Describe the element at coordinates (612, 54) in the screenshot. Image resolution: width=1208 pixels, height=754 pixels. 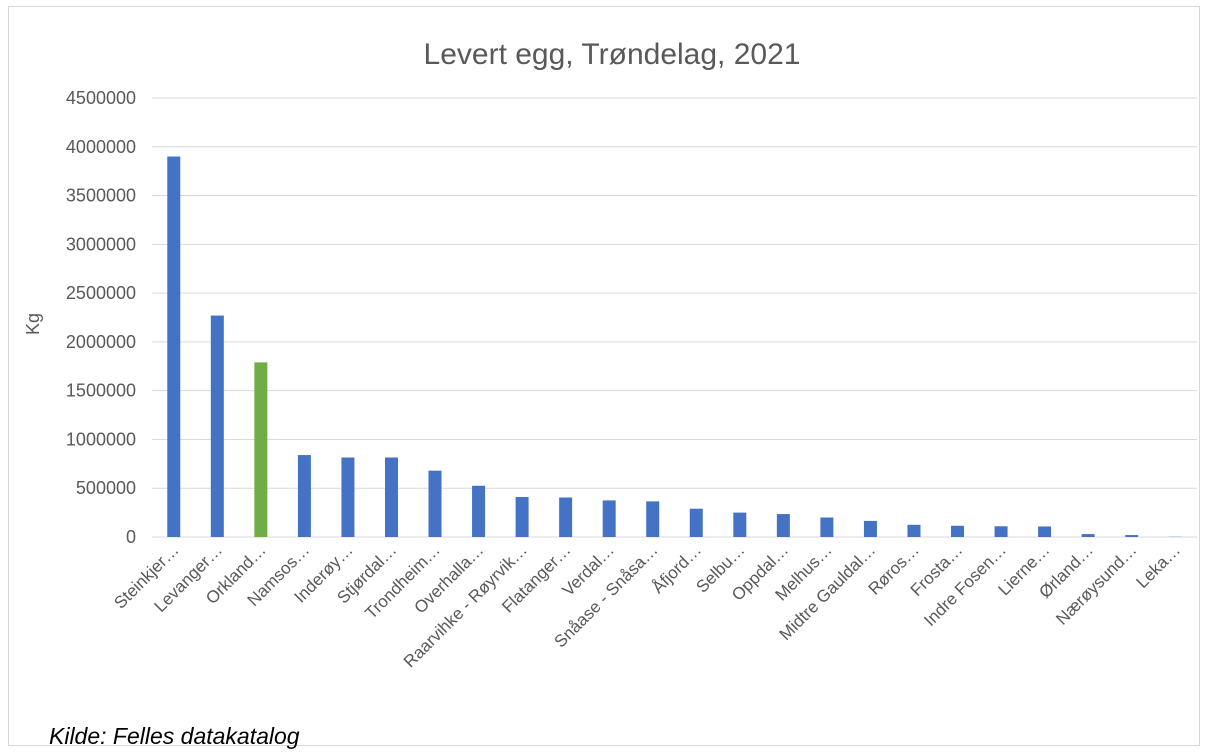
I see `chart-title: Levert egg, Trøndelag, 2021` at that location.